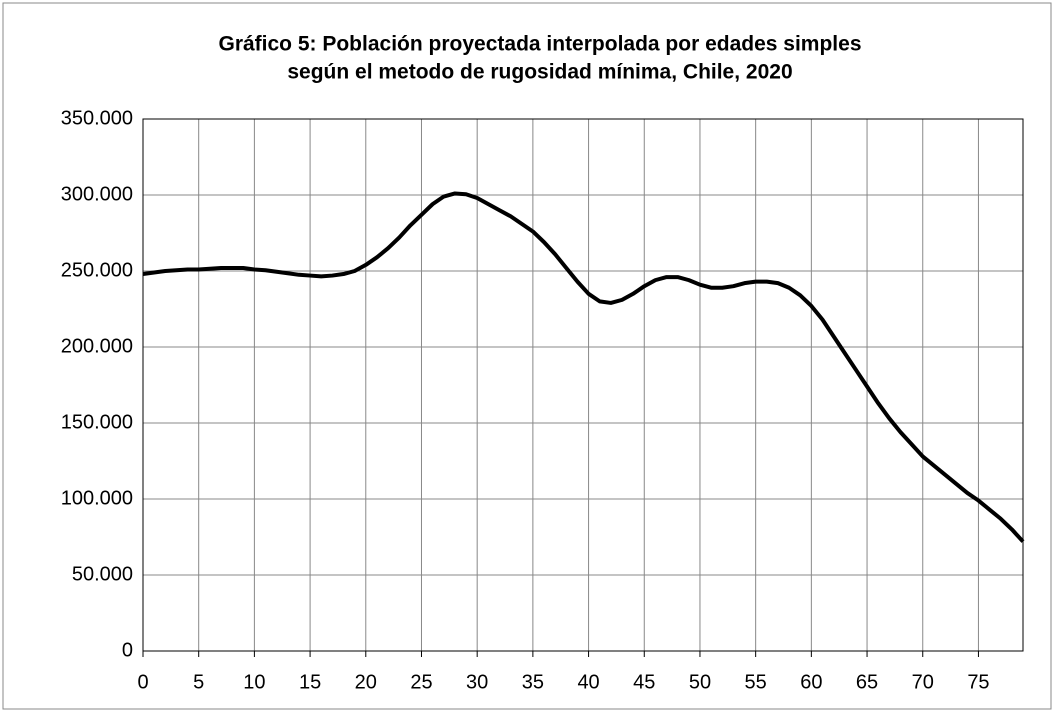  Describe the element at coordinates (102, 574) in the screenshot. I see `y-tick-label: 50.000` at that location.